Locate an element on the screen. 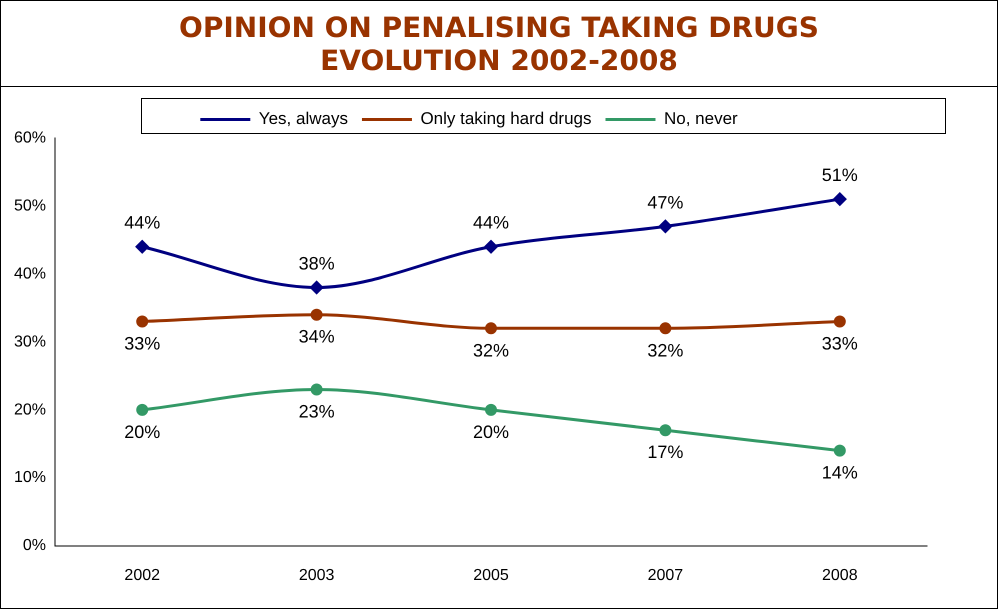  x-tick-label: 2008 is located at coordinates (840, 575).